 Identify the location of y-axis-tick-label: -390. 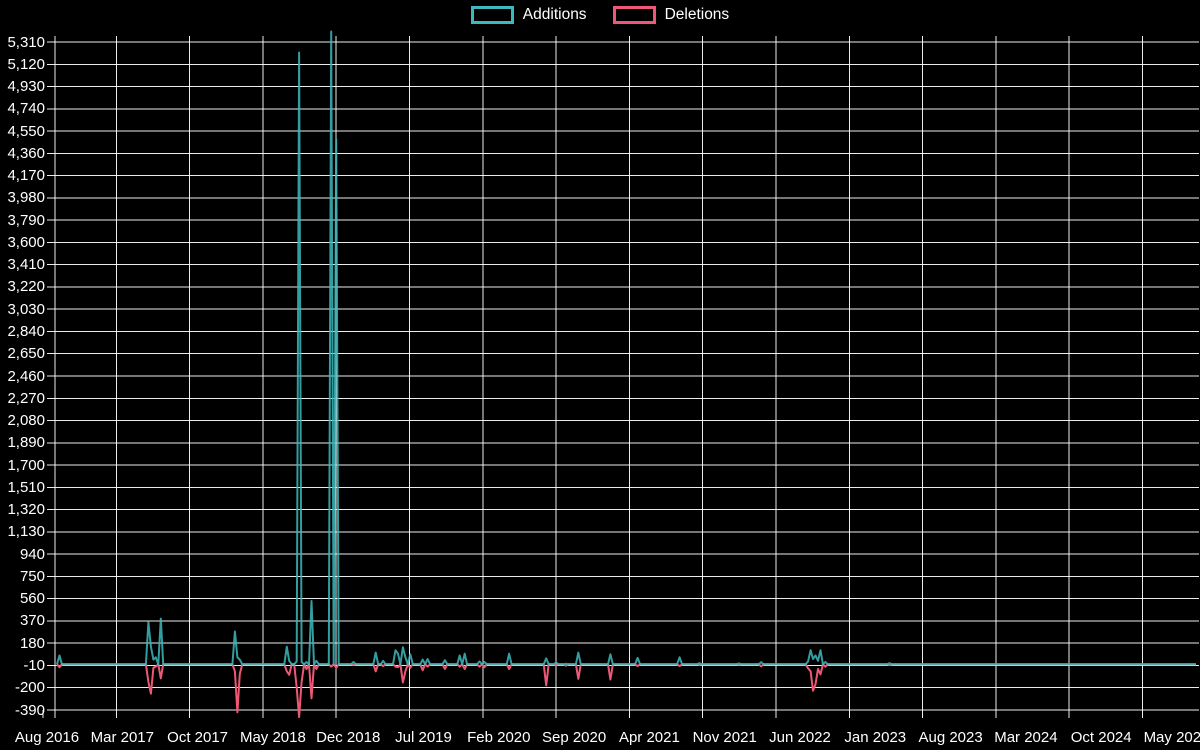
(29, 710).